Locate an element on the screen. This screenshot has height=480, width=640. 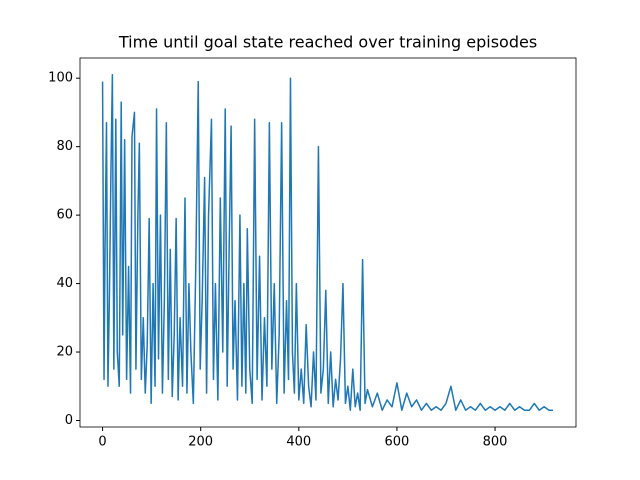
x-tick-label: 400 is located at coordinates (298, 442).